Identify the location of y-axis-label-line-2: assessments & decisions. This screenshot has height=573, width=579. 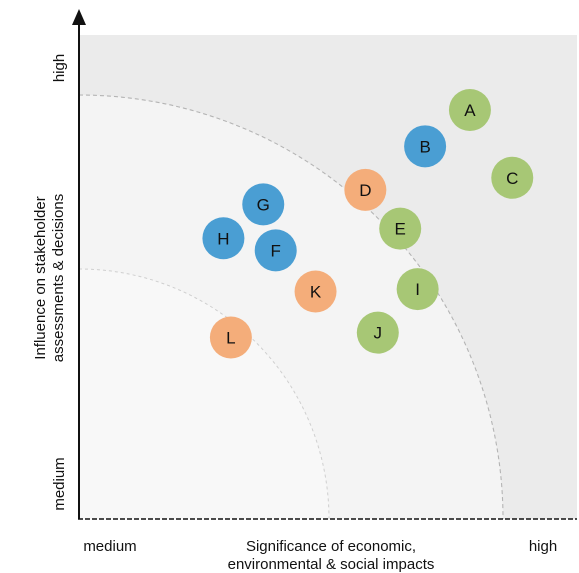
(58, 278).